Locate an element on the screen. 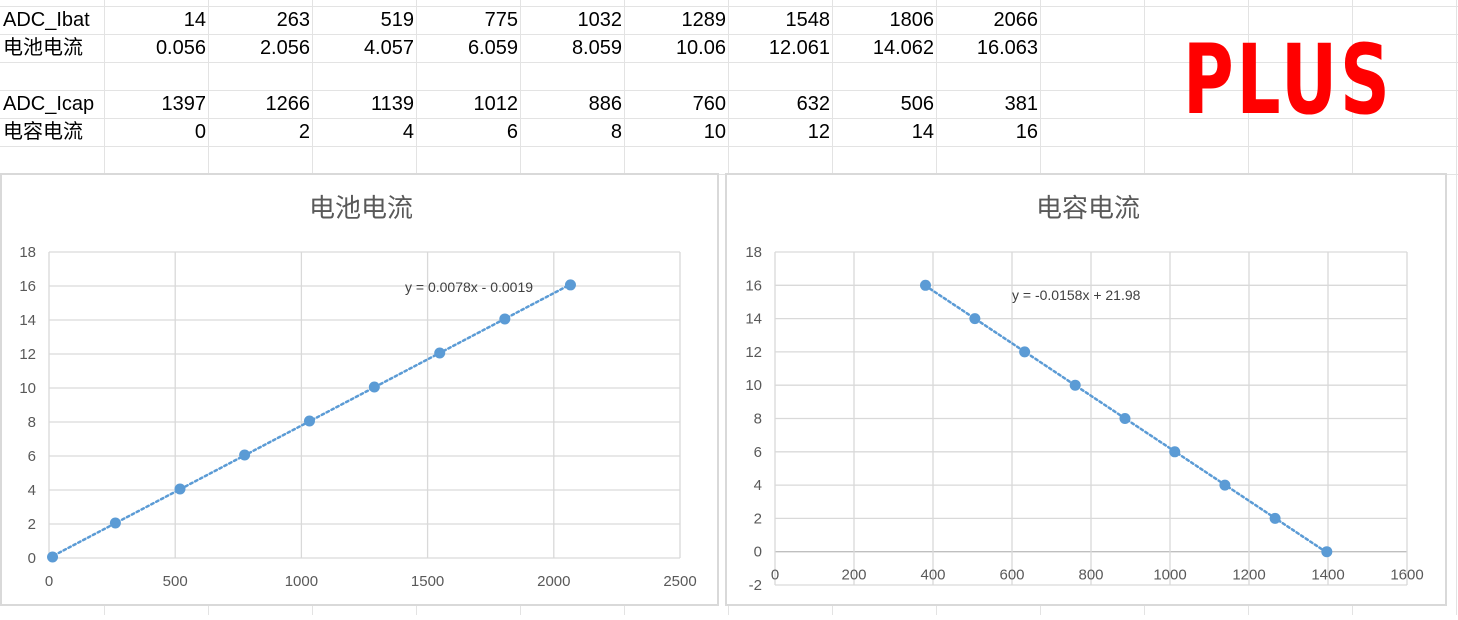  cell-value: 0 is located at coordinates (200, 132).